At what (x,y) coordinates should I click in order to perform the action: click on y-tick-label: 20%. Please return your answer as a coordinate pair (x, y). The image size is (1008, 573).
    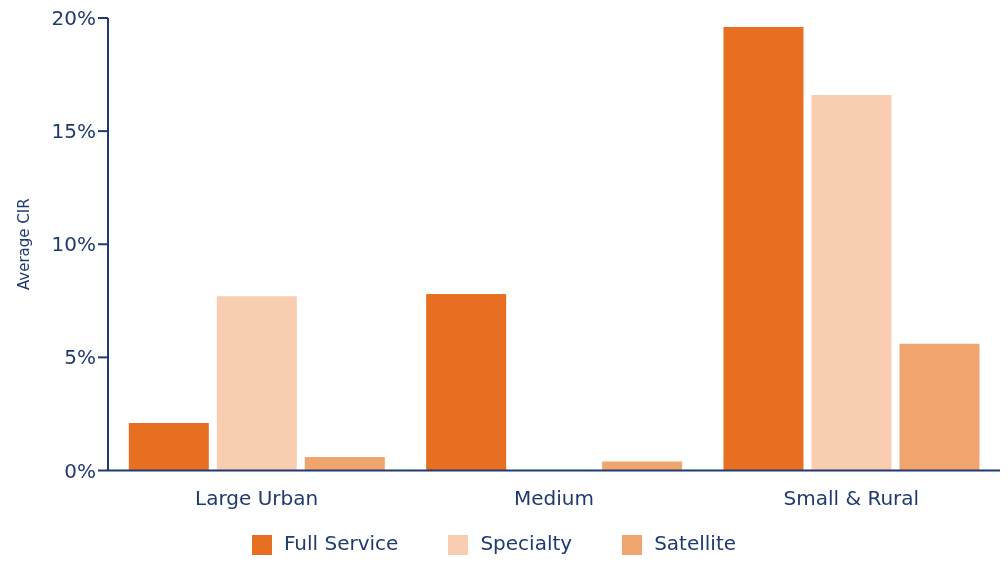
    Looking at the image, I should click on (73, 18).